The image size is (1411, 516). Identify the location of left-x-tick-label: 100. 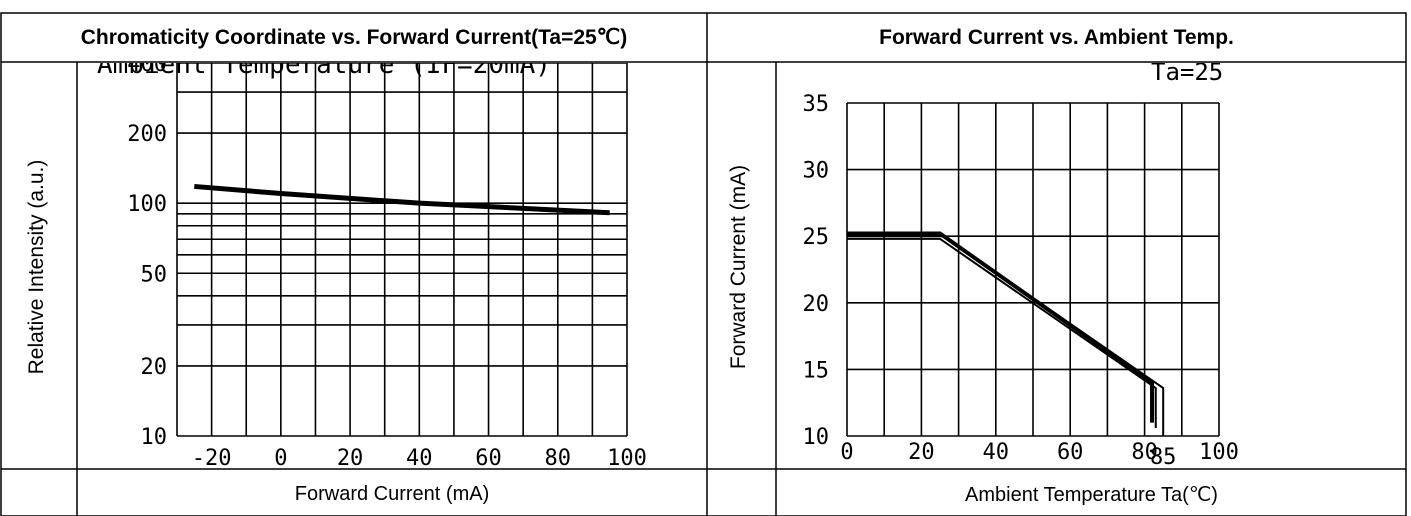
(627, 457).